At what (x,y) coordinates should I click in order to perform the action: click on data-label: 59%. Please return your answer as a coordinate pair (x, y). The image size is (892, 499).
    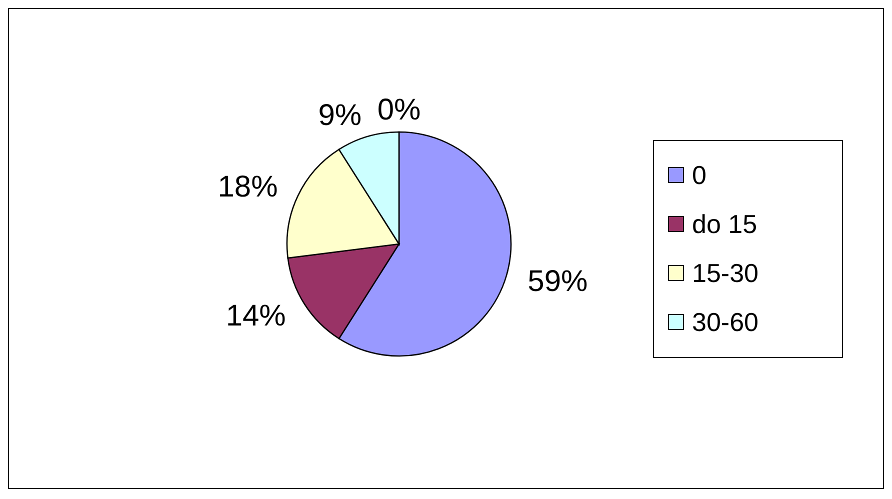
    Looking at the image, I should click on (558, 281).